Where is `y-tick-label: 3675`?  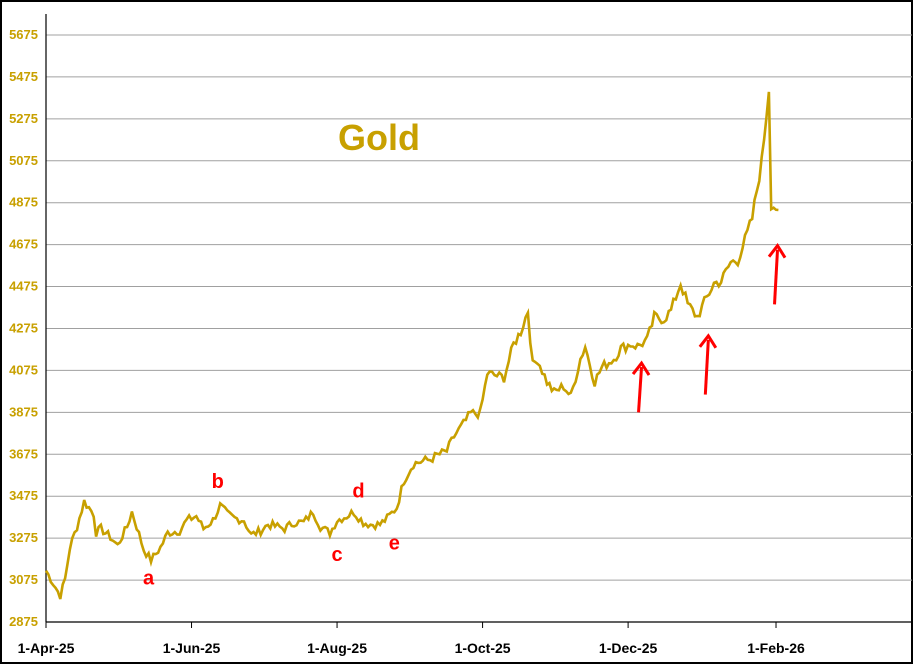 y-tick-label: 3675 is located at coordinates (23, 453).